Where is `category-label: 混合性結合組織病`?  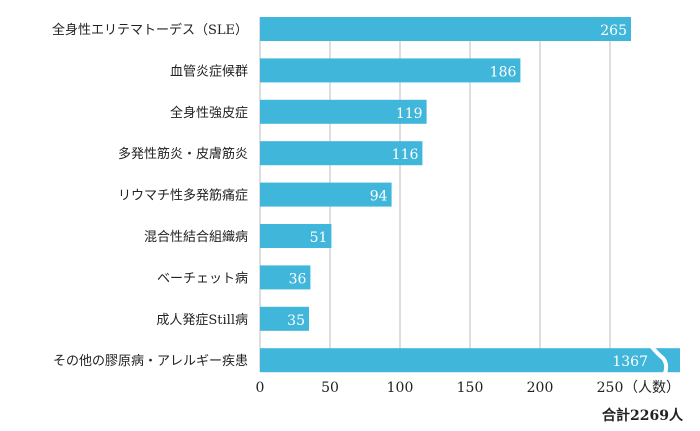
category-label: 混合性結合組織病 is located at coordinates (196, 237).